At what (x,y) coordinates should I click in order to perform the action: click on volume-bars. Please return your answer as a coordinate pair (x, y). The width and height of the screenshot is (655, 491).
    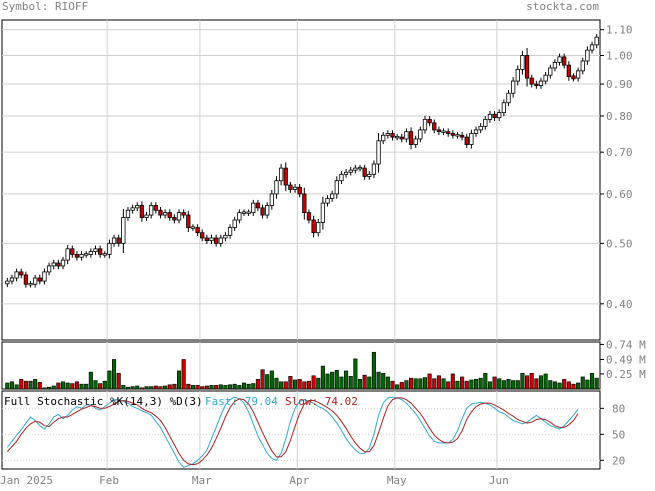
    Looking at the image, I should click on (302, 370).